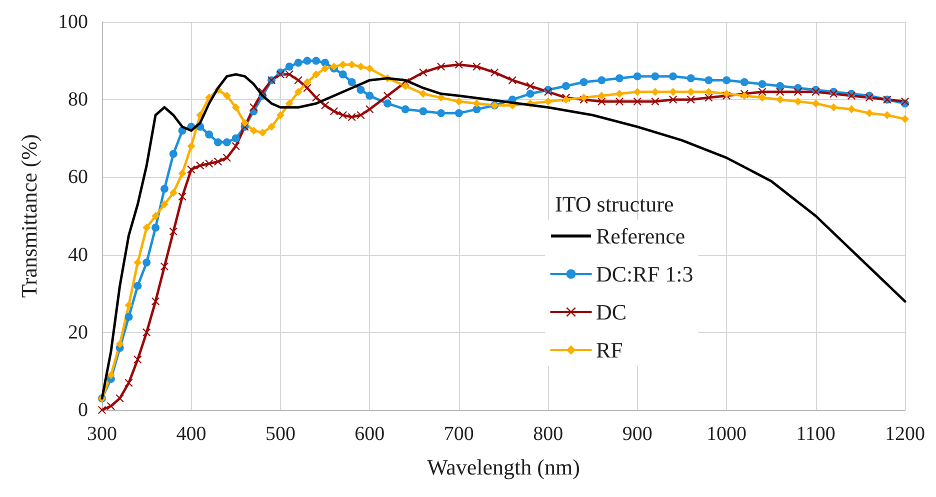 This screenshot has width=936, height=497. Describe the element at coordinates (548, 434) in the screenshot. I see `x-tick-label: 800` at that location.